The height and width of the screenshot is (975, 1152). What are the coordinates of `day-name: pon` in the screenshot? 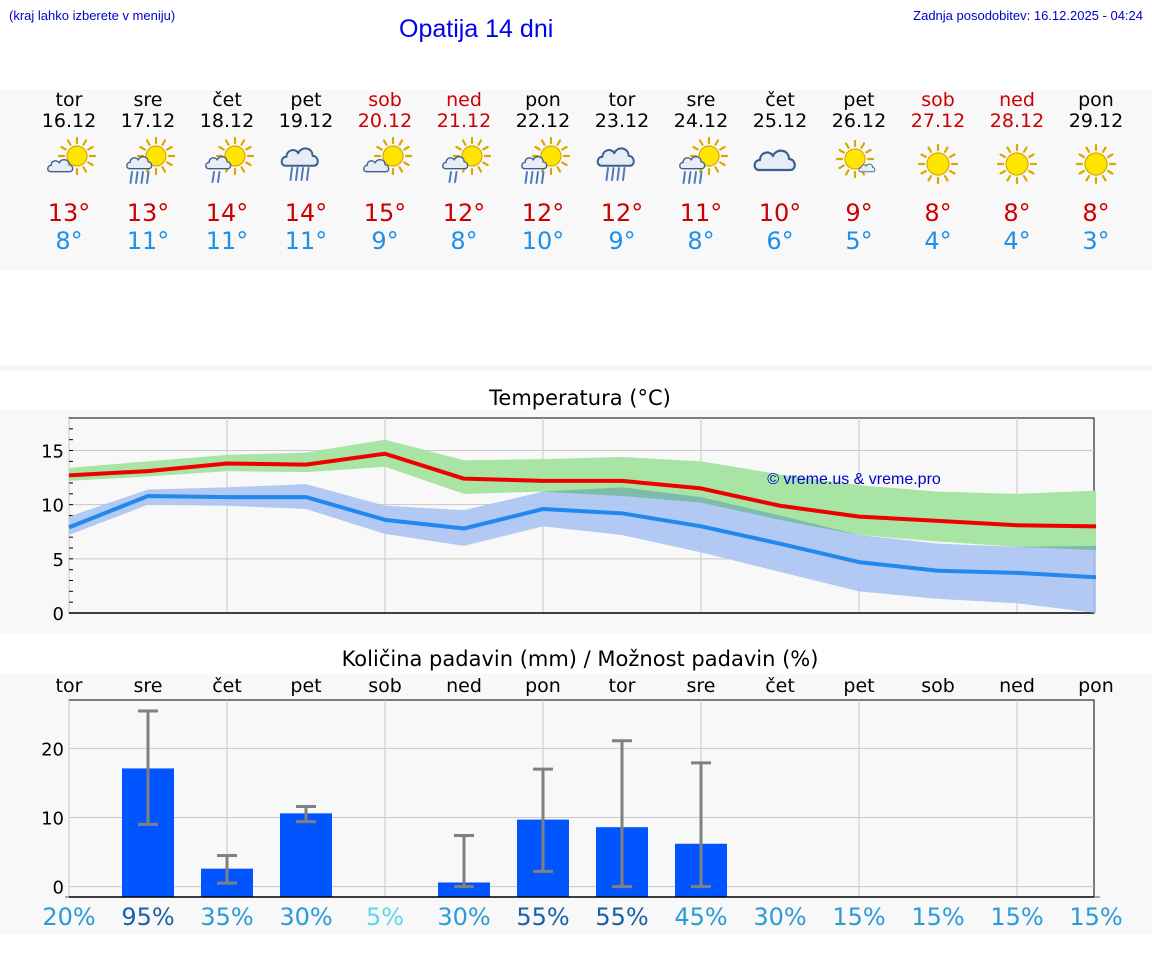 It's located at (543, 100).